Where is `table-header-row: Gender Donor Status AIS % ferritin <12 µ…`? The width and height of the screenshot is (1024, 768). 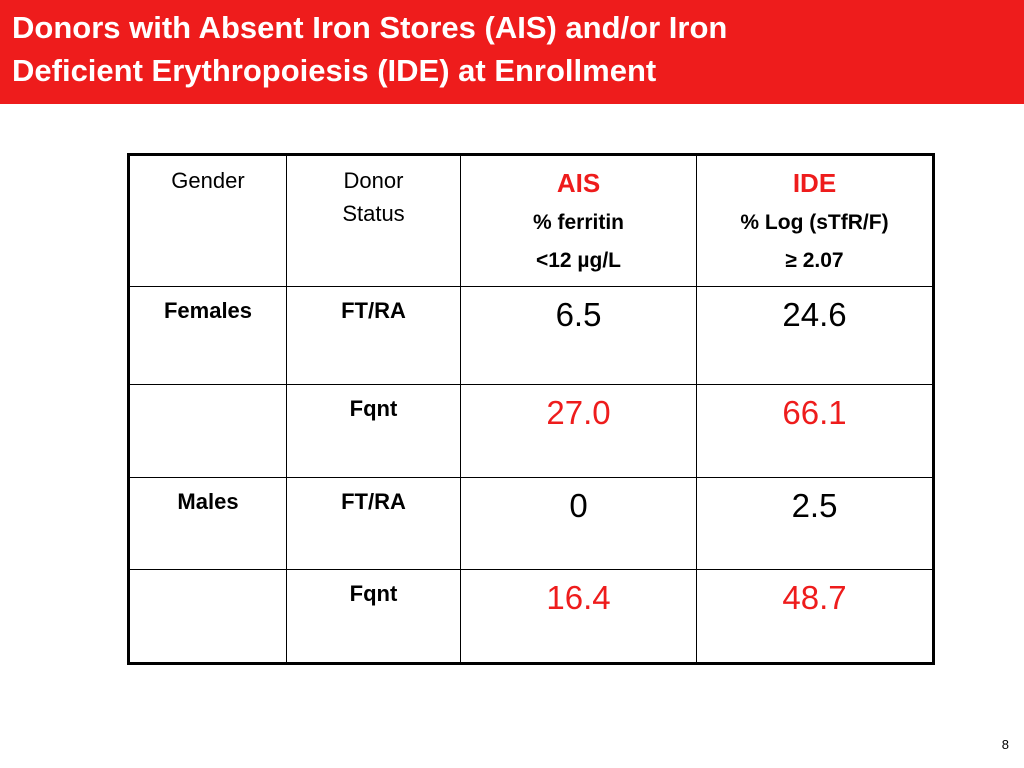
table-header-row: Gender Donor Status AIS % ferritin <12 µ… is located at coordinates (531, 220).